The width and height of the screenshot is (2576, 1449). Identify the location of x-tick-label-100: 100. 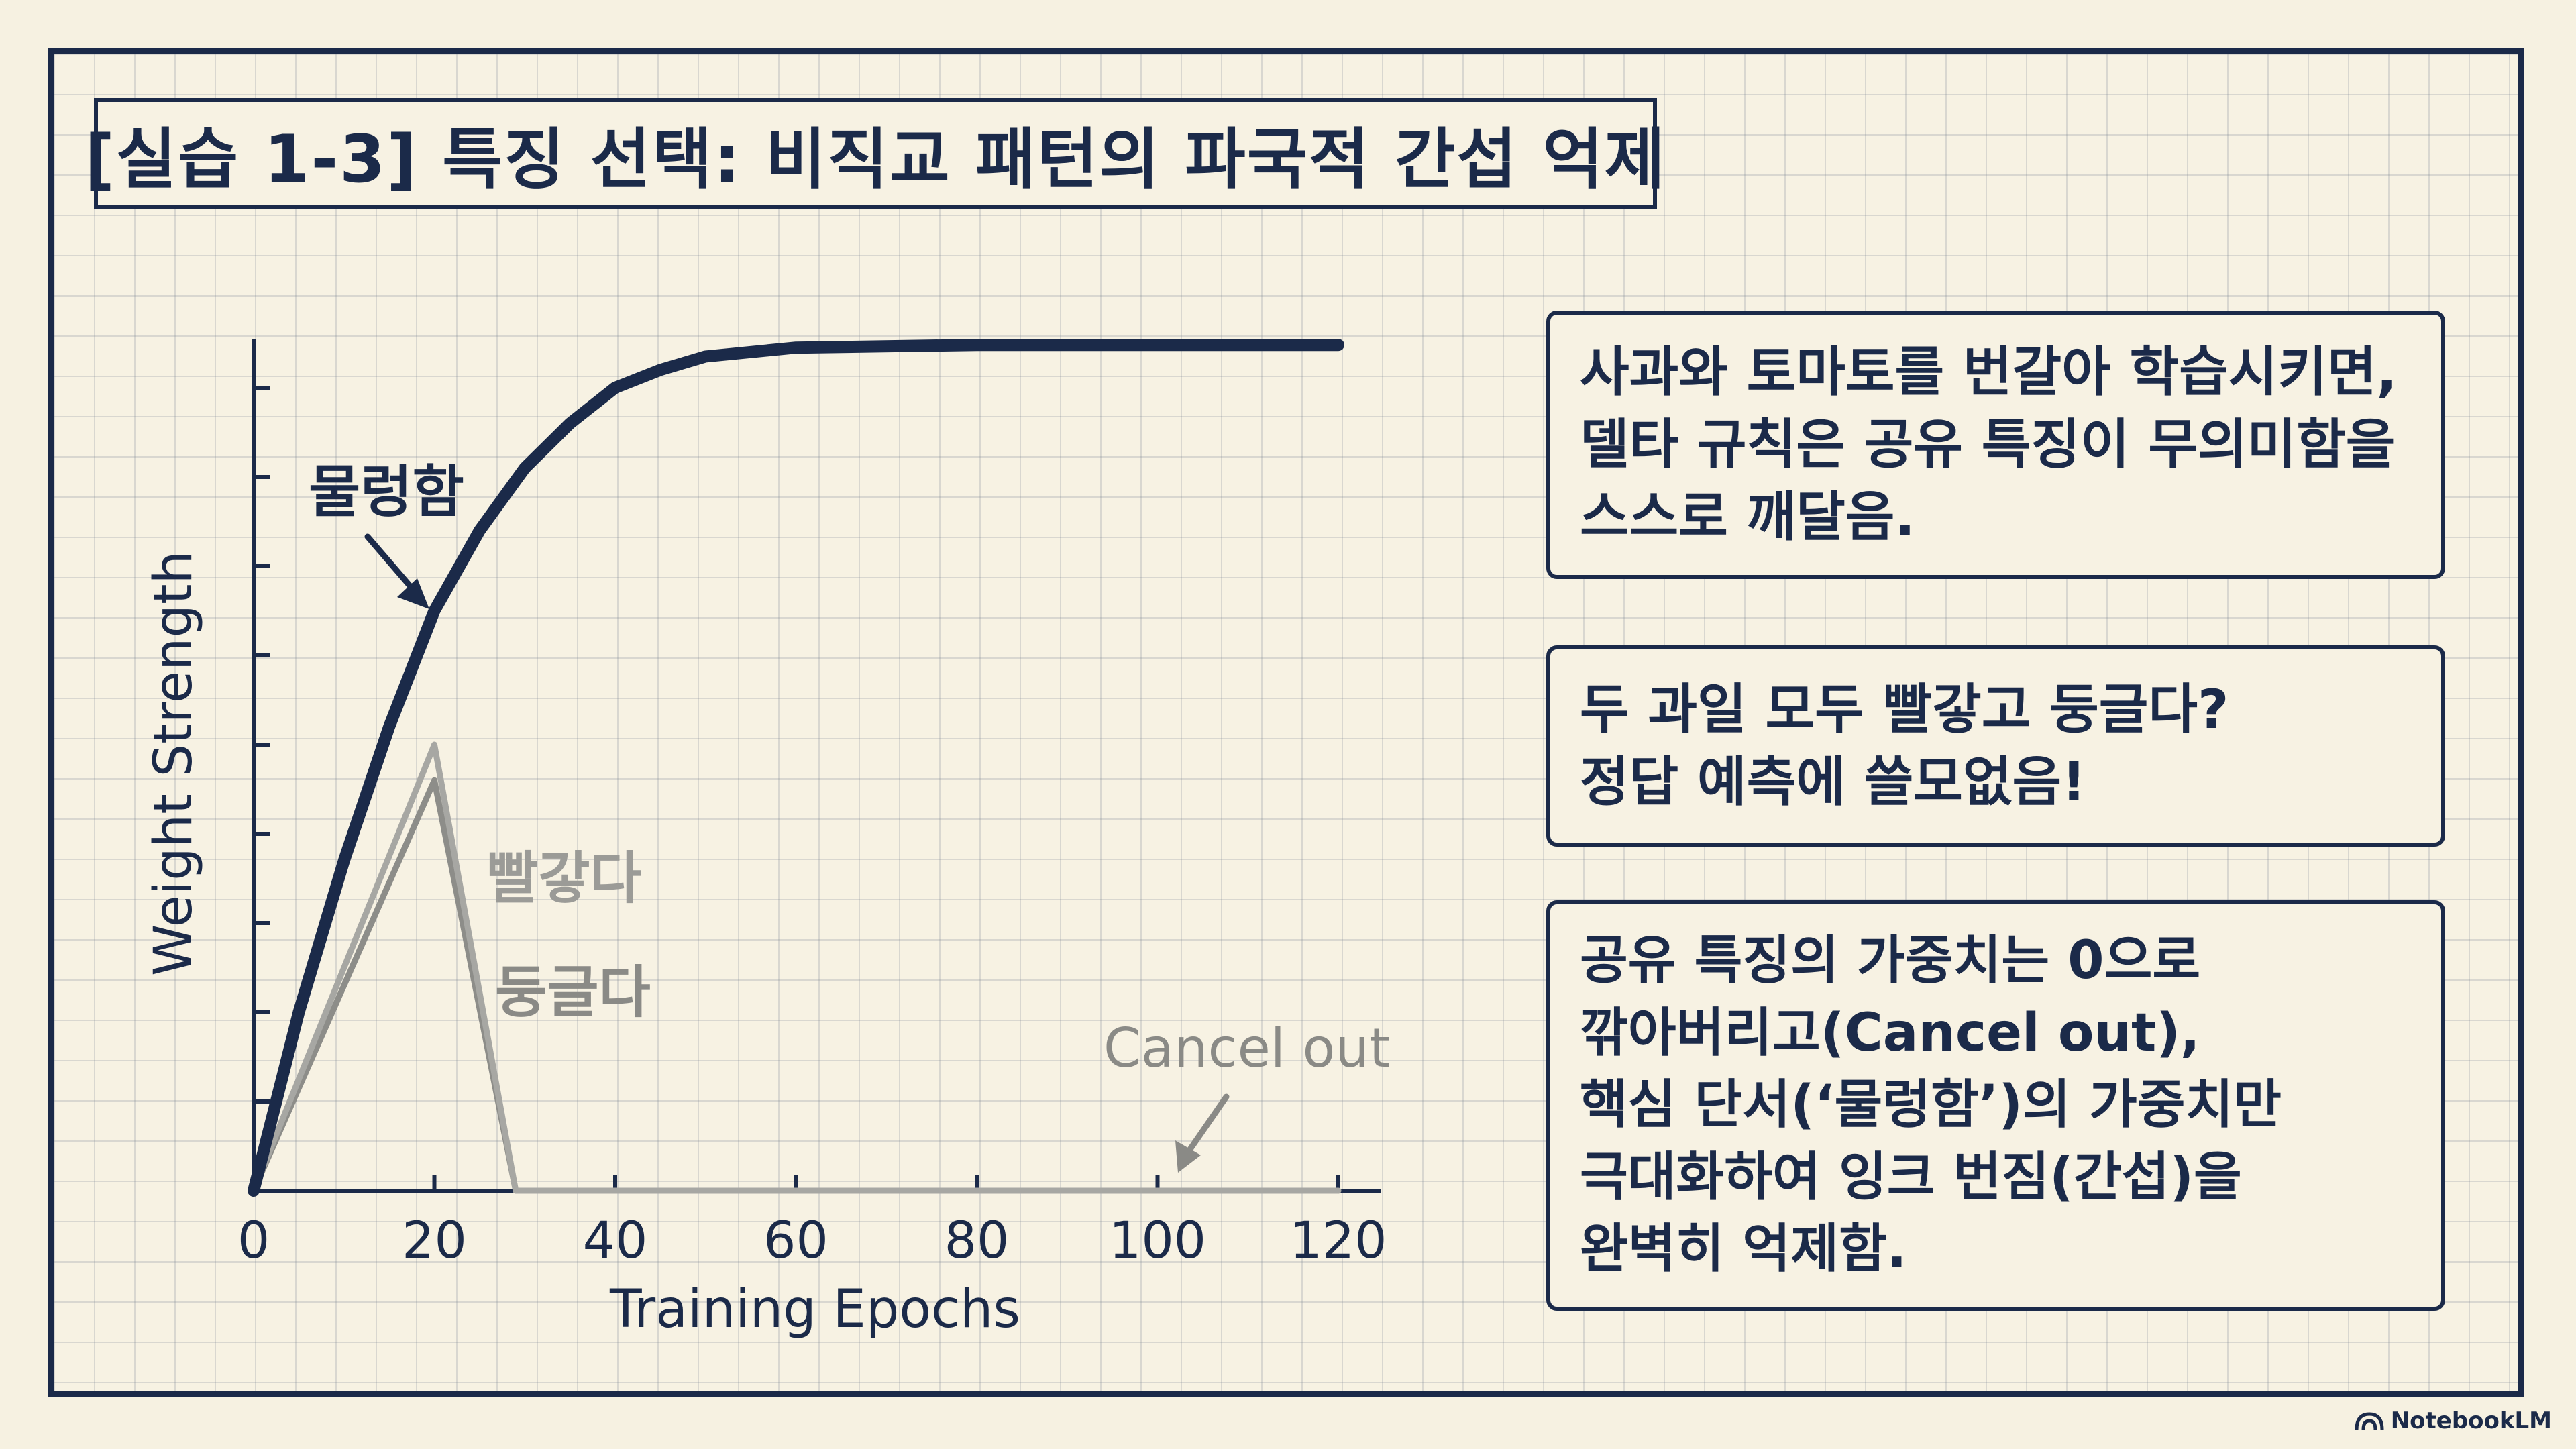
(1157, 1240).